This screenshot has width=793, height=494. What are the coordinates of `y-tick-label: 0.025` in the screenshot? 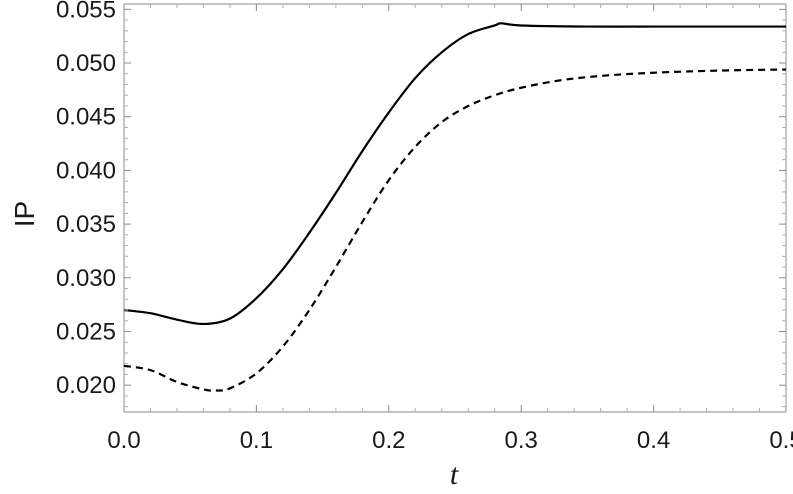 It's located at (86, 331).